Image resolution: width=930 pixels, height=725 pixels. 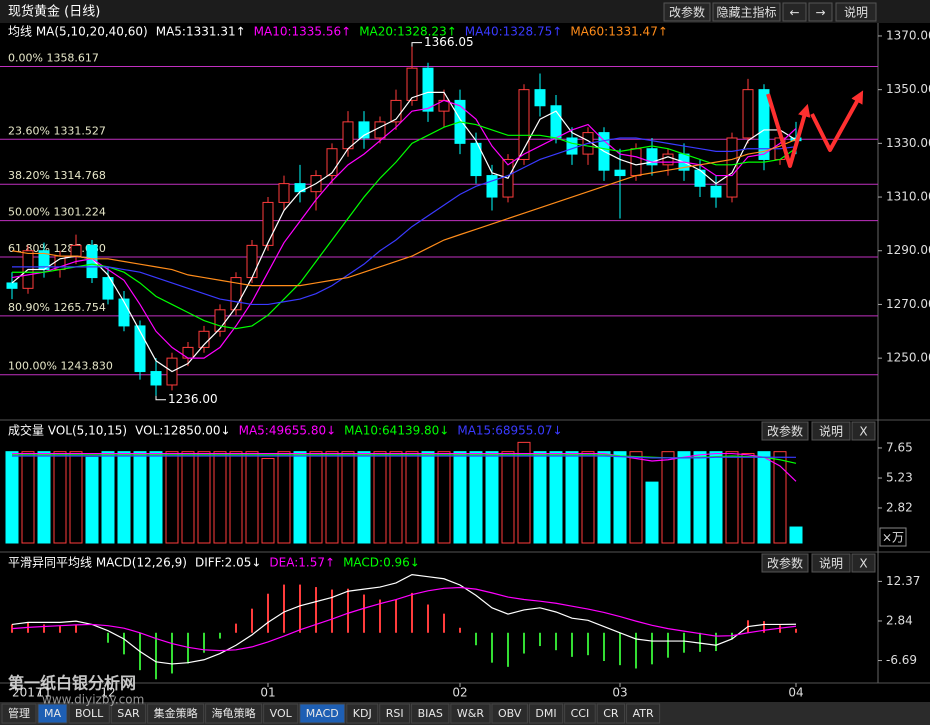 I want to click on tab-label: MACD, so click(x=322, y=713).